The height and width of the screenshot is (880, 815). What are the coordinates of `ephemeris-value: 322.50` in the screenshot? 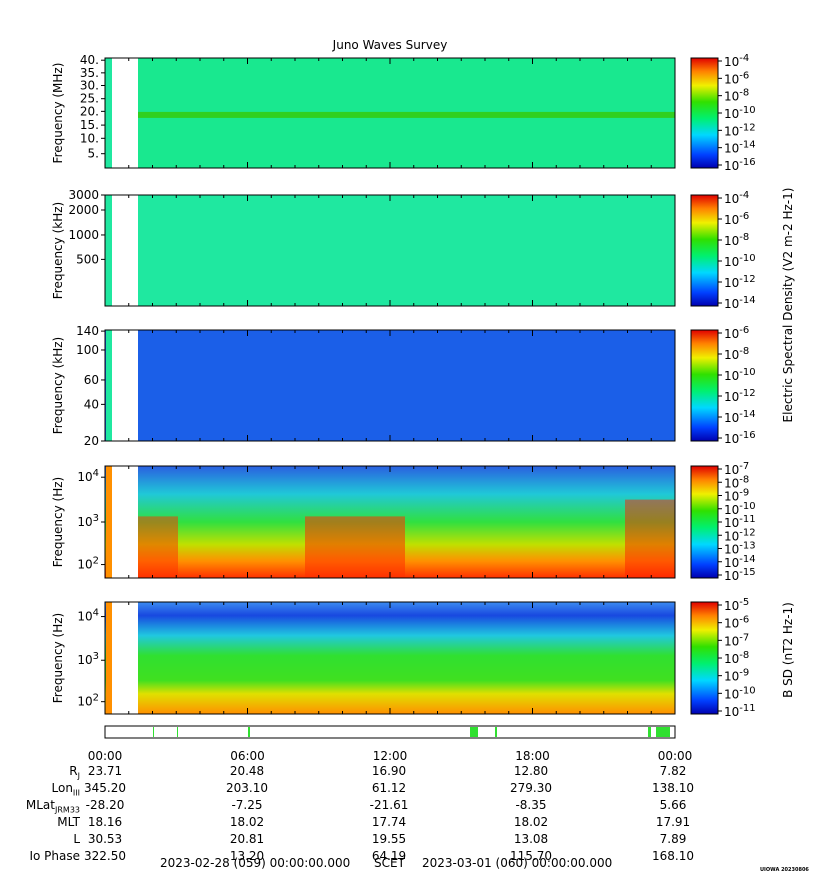 It's located at (105, 856).